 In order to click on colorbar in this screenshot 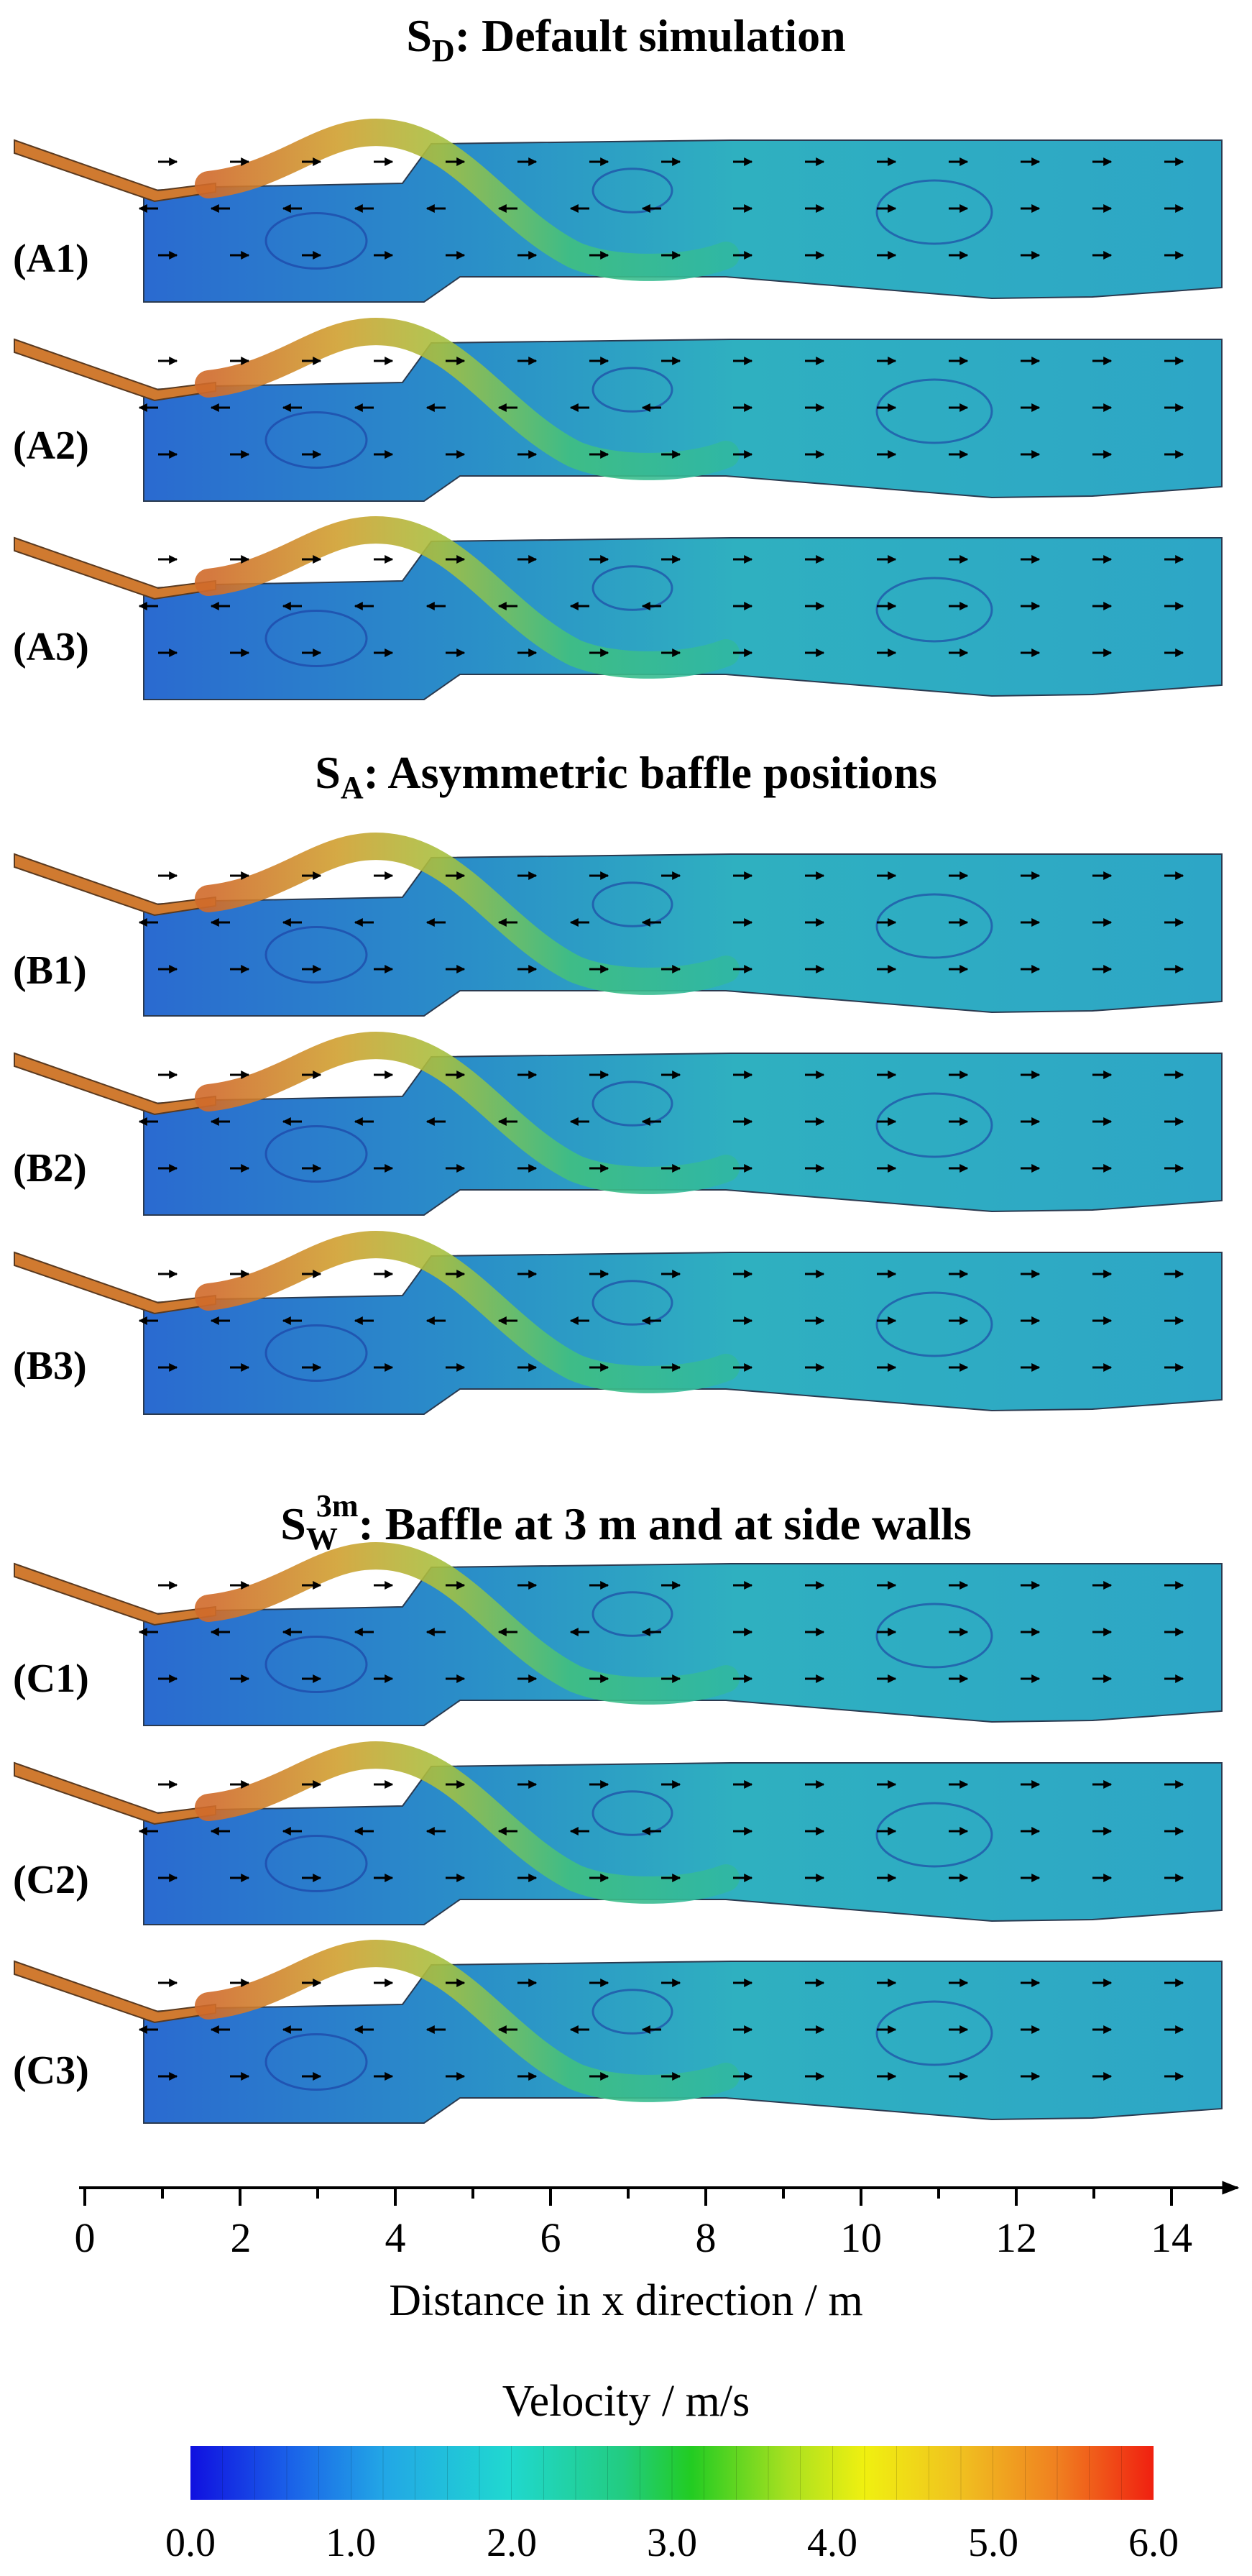, I will do `click(672, 2473)`.